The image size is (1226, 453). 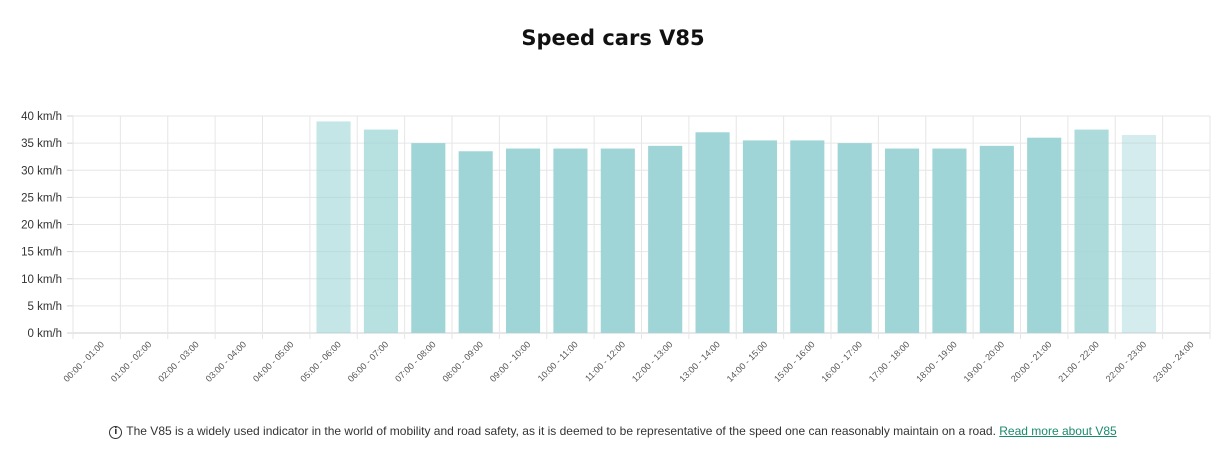 I want to click on x-tick-label: 22:00 - 23:00, so click(x=1126, y=361).